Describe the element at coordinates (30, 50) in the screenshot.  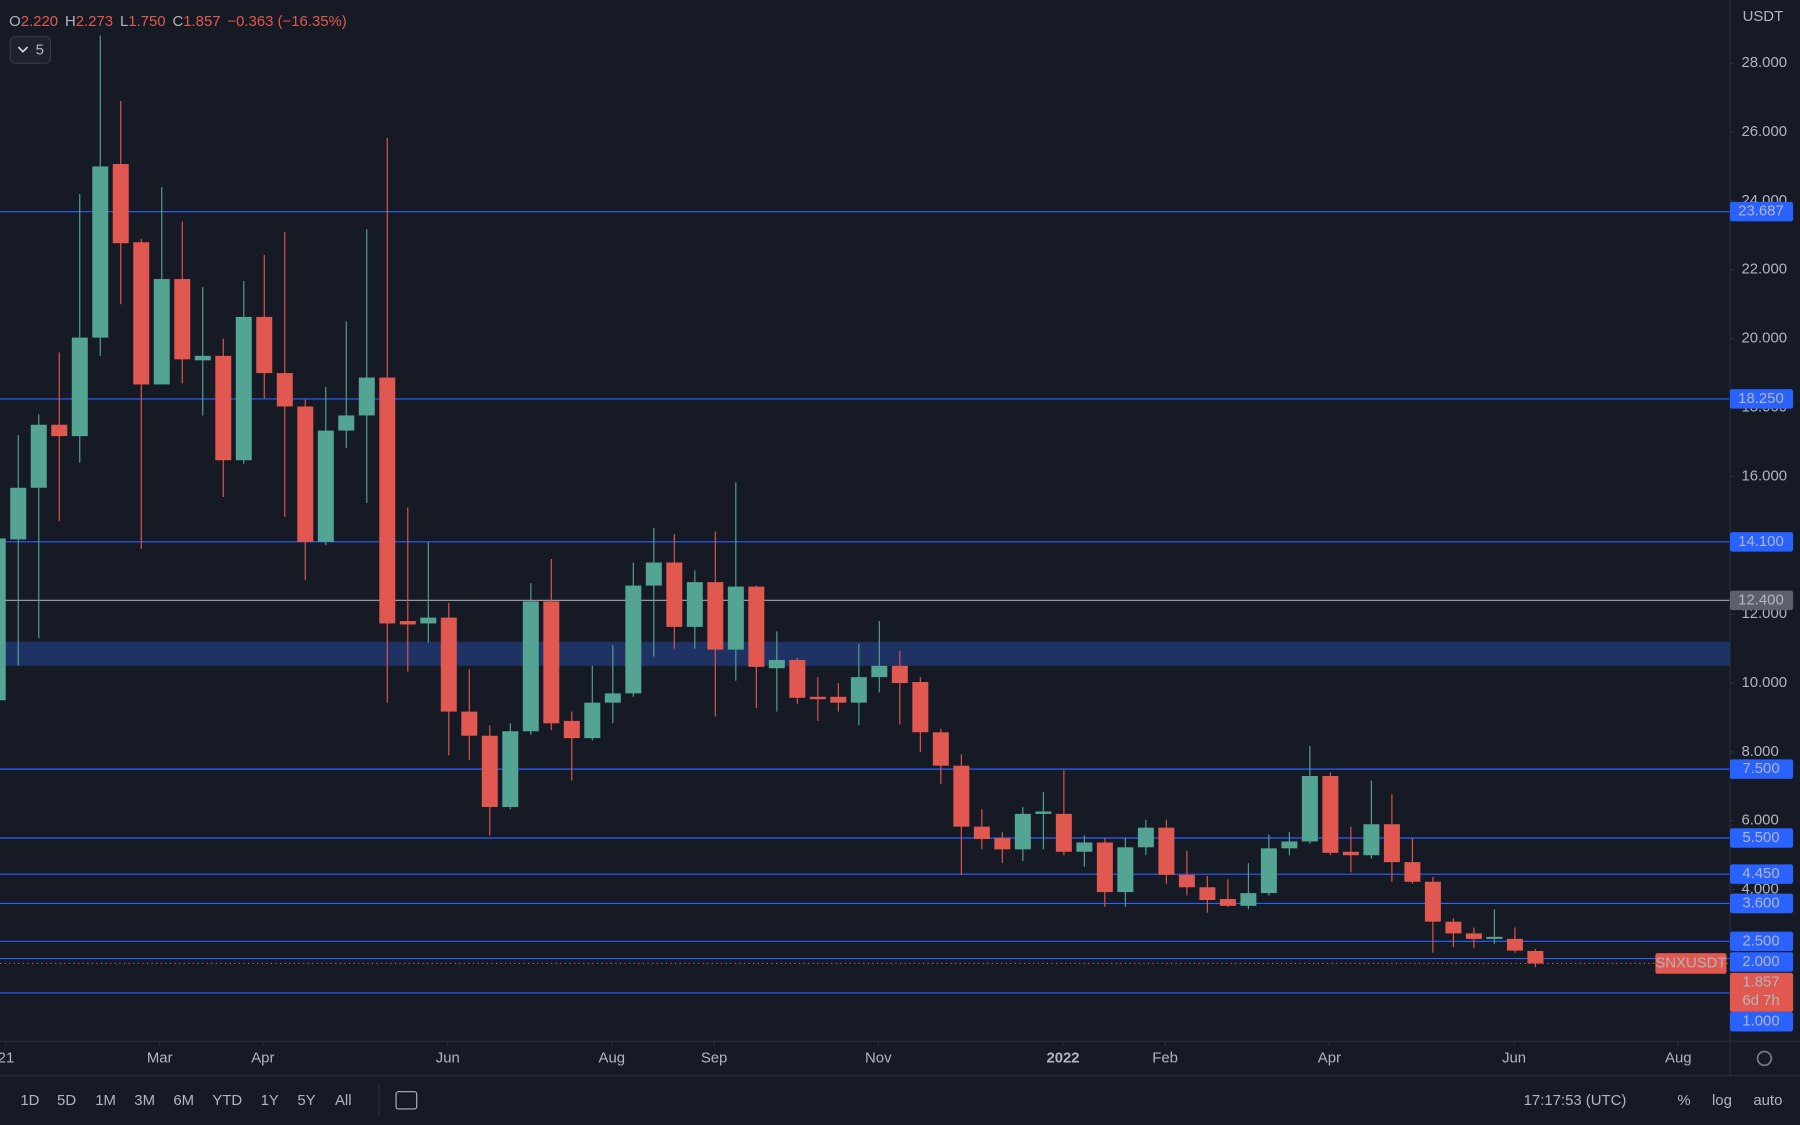
I see `indicator-toggle` at that location.